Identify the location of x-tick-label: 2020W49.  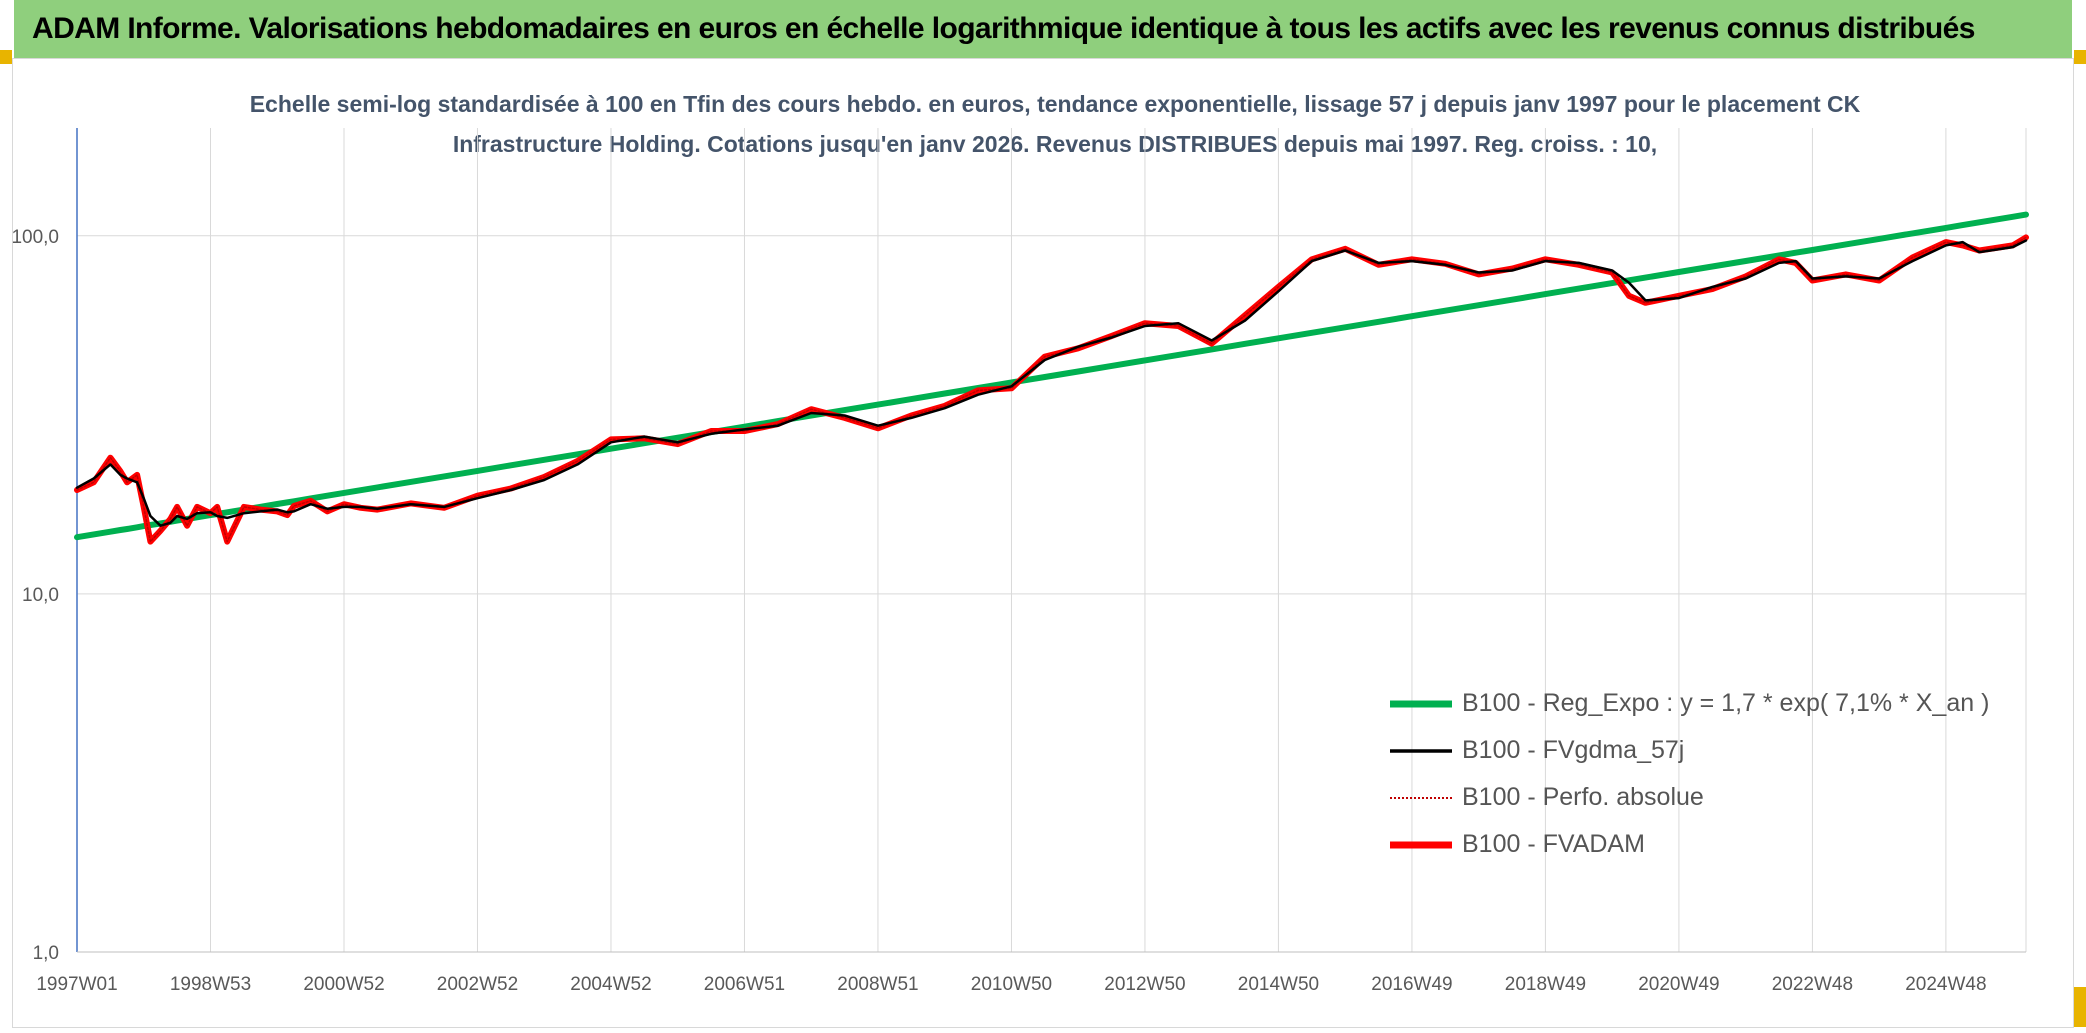
(1678, 984).